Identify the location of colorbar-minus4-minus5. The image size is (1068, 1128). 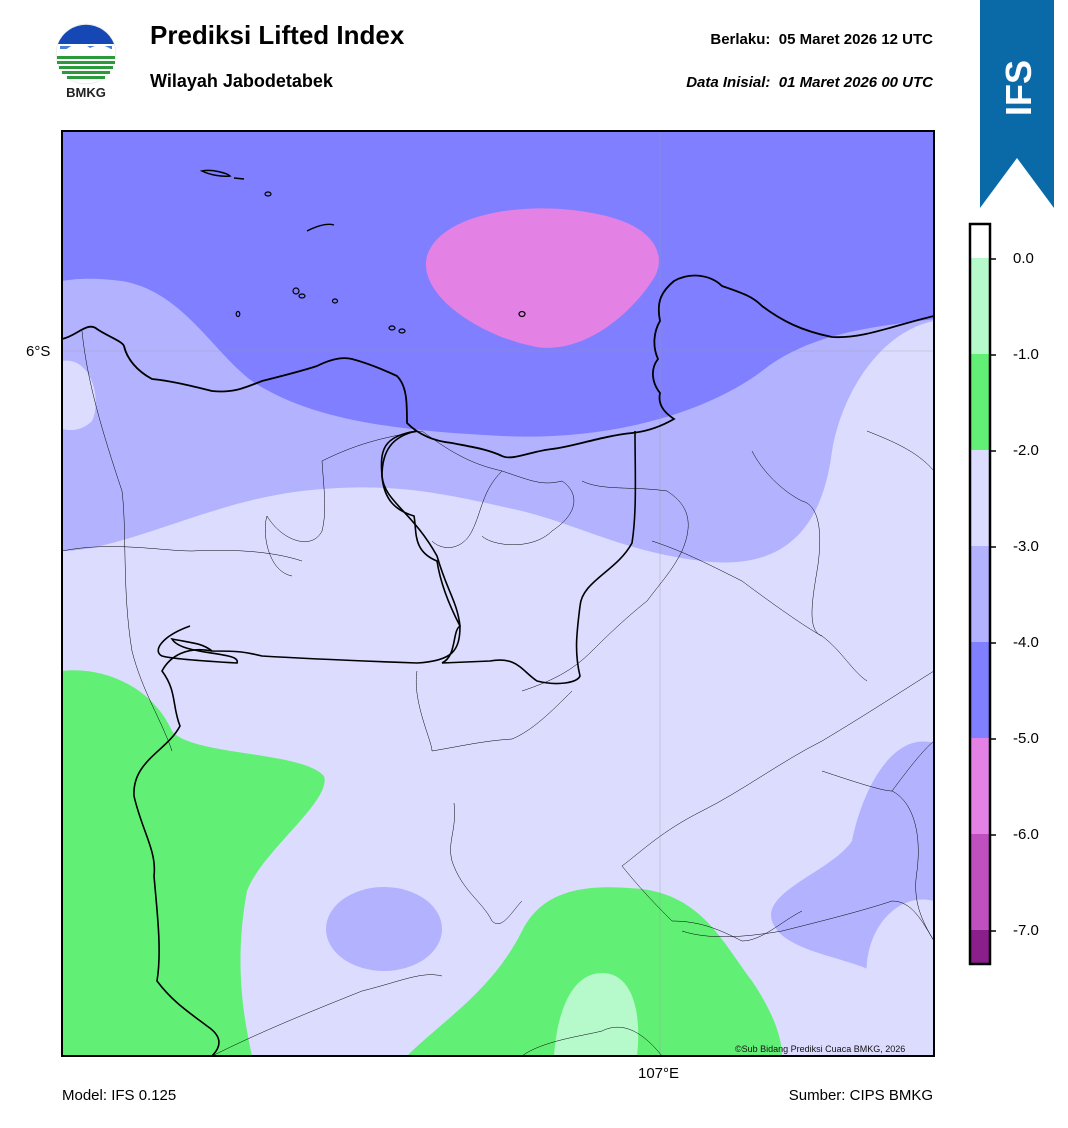
(980, 690).